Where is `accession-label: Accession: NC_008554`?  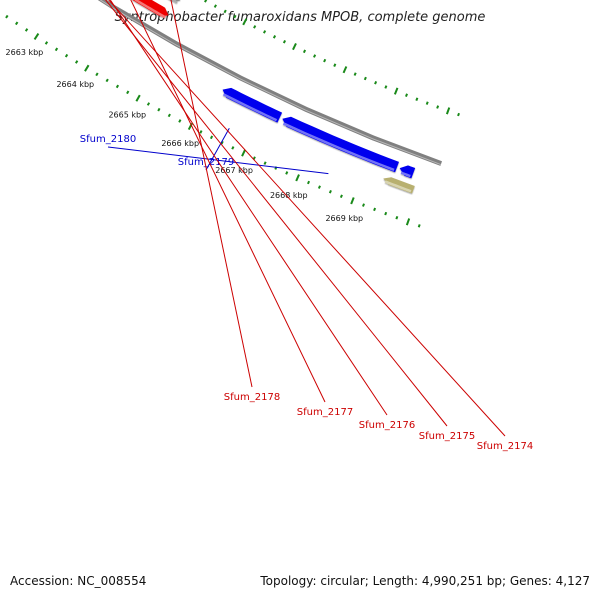 accession-label: Accession: NC_008554 is located at coordinates (78, 581).